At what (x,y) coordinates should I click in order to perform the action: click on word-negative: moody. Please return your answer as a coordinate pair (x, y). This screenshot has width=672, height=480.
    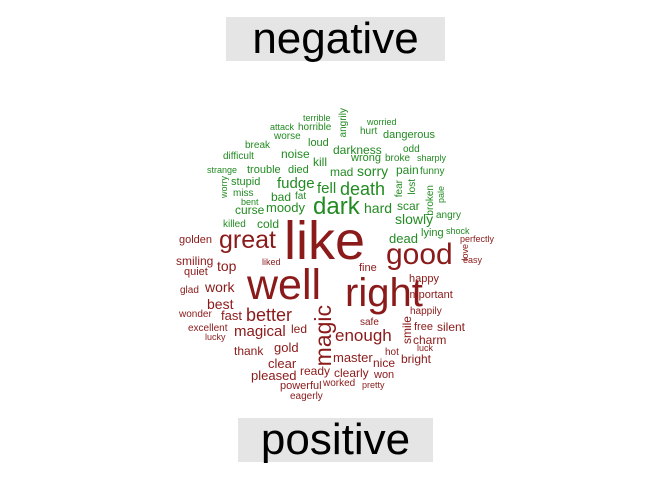
    Looking at the image, I should click on (286, 207).